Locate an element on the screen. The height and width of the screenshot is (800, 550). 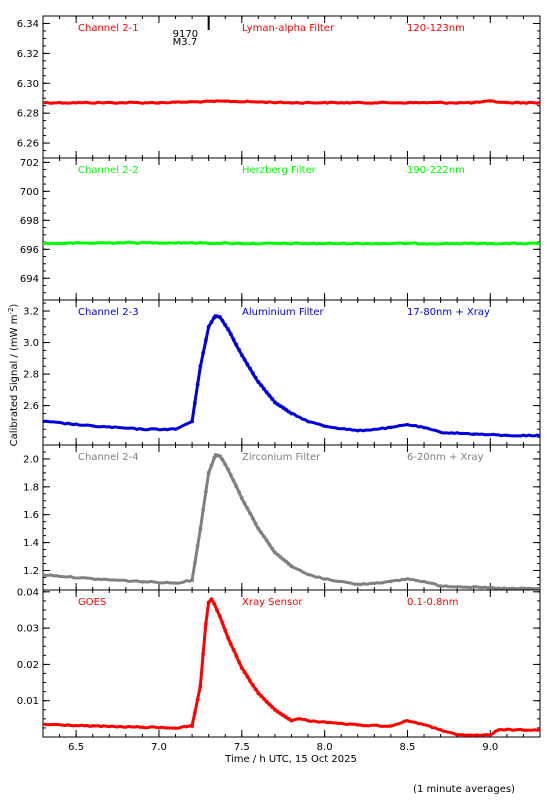
y-tick-label: 698 is located at coordinates (29, 221).